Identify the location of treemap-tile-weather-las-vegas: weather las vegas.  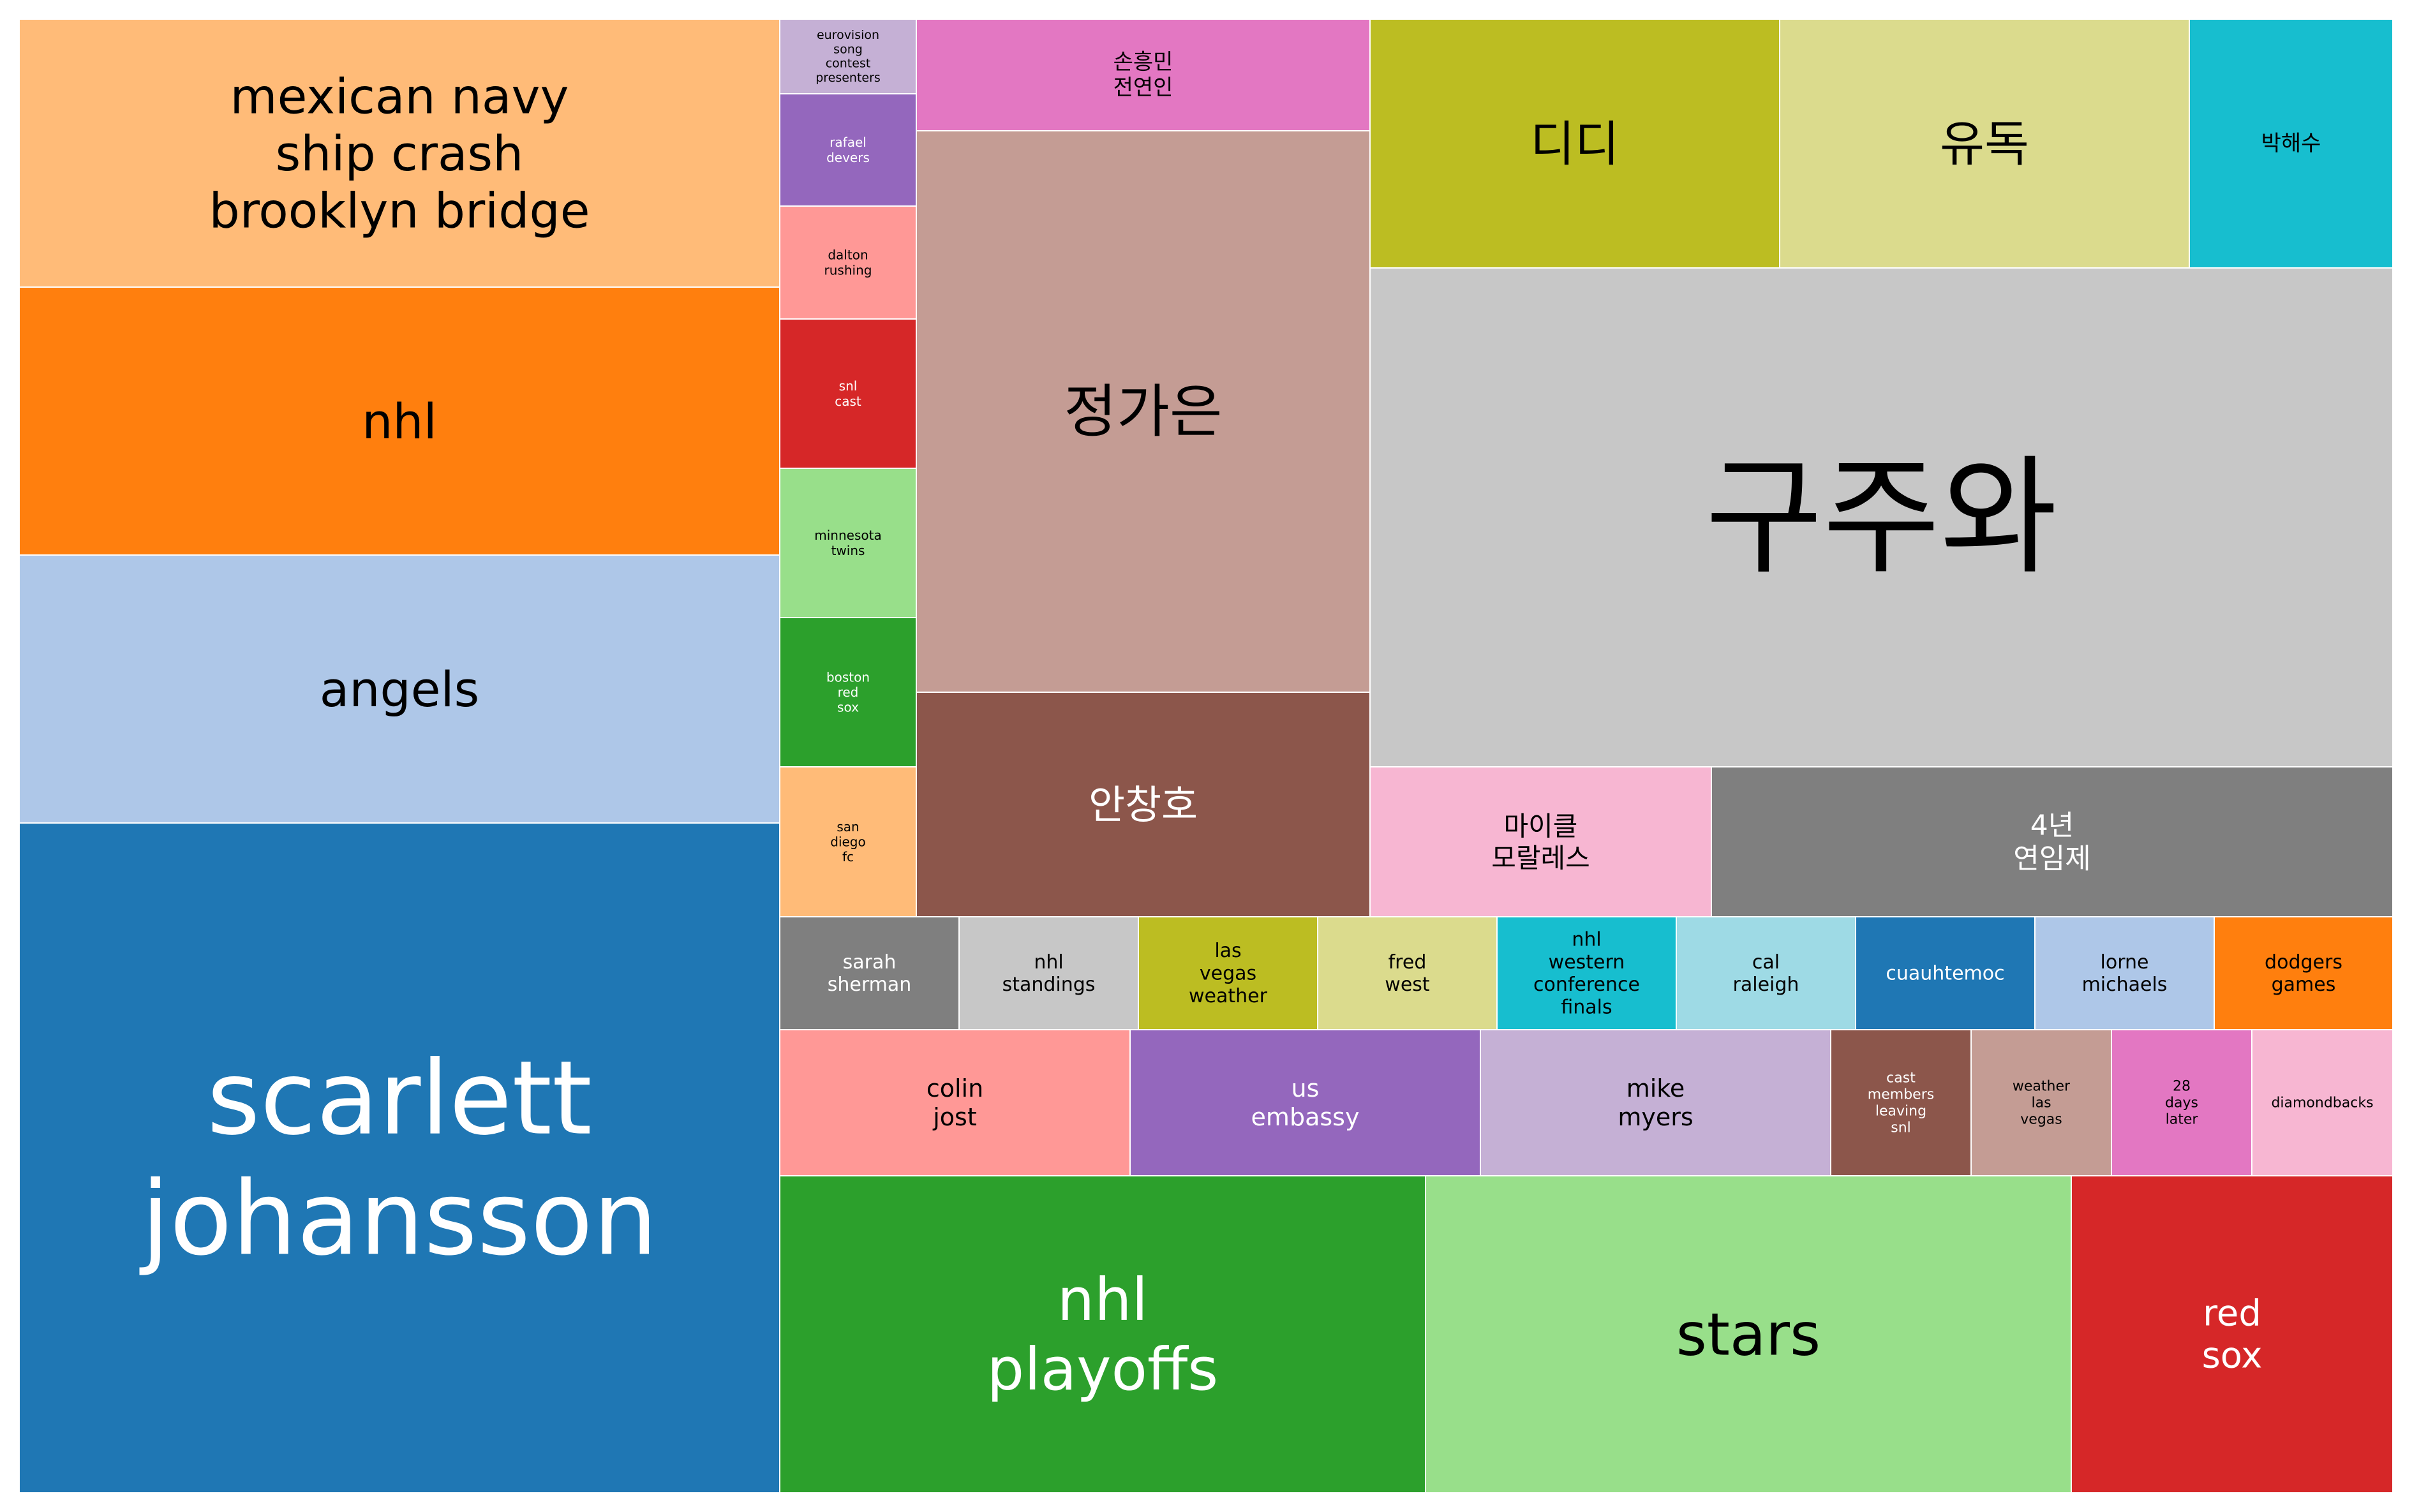
(2041, 1102).